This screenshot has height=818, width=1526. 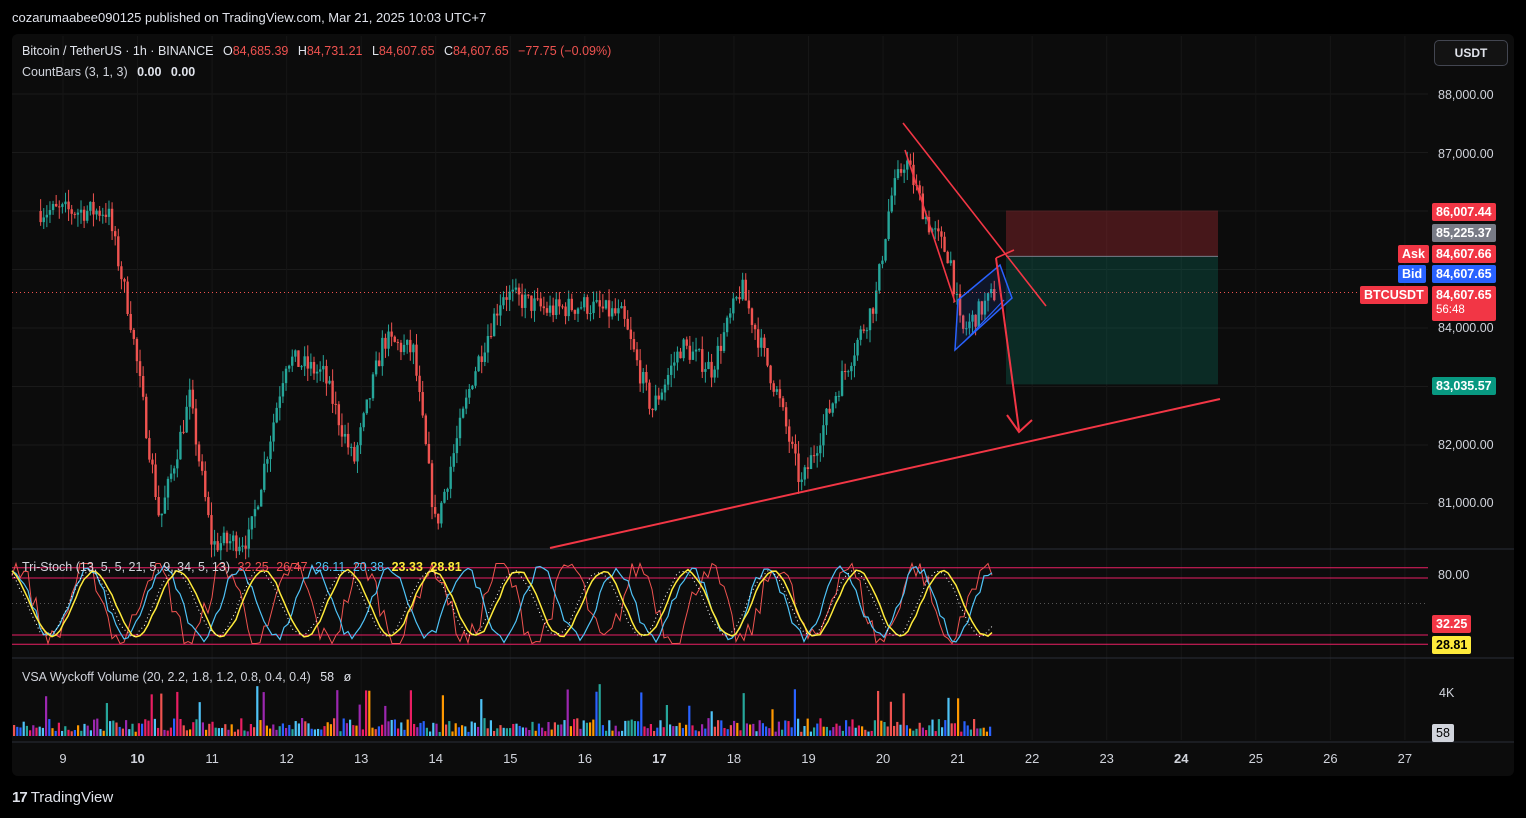 I want to click on flag-channel, so click(x=983, y=307).